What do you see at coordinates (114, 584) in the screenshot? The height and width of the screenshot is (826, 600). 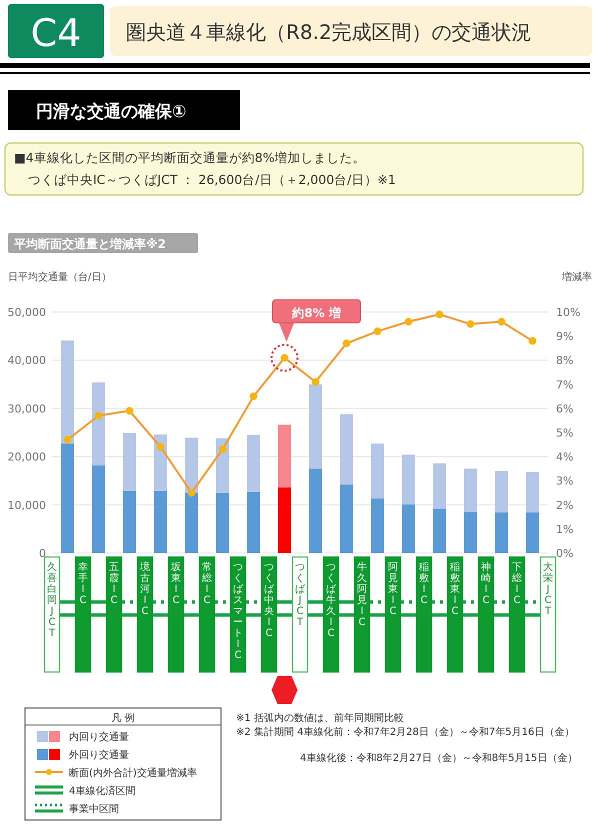 I see `text: 五霞IC` at bounding box center [114, 584].